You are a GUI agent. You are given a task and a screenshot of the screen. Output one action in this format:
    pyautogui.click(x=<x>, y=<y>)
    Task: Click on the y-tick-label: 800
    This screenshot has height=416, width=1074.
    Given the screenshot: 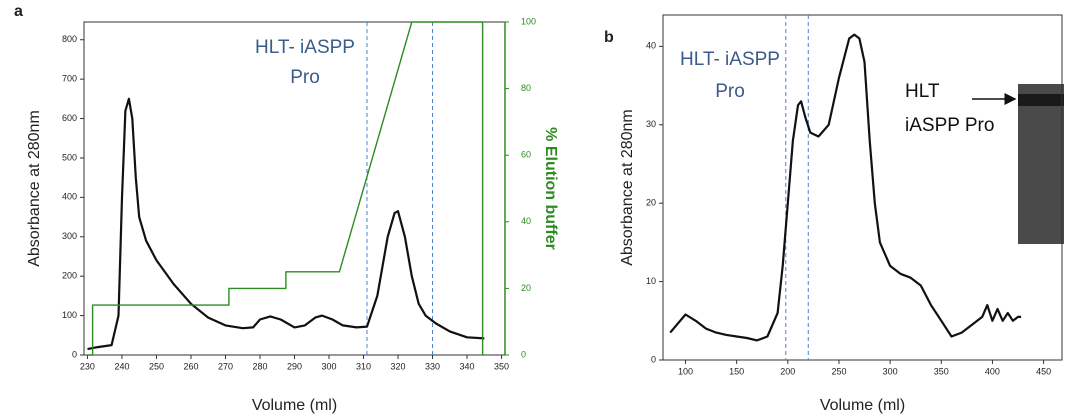 What is the action you would take?
    pyautogui.click(x=69, y=39)
    